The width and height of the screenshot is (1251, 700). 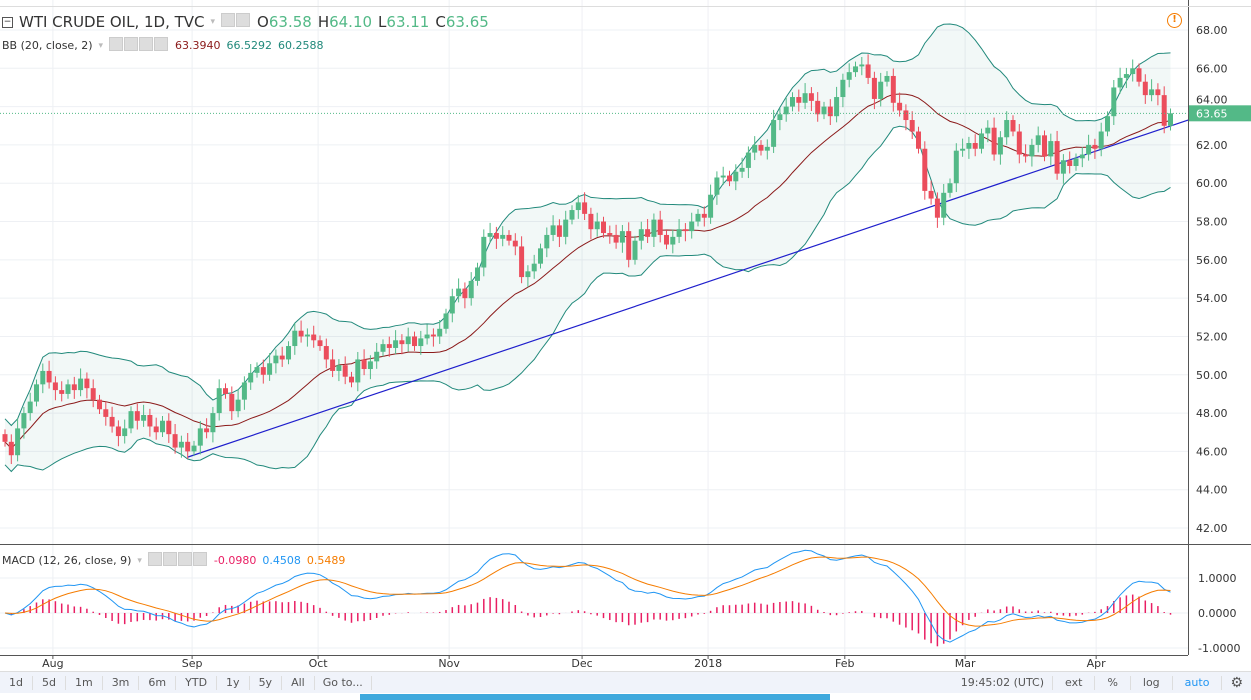 I want to click on scrollbar, so click(x=625, y=696).